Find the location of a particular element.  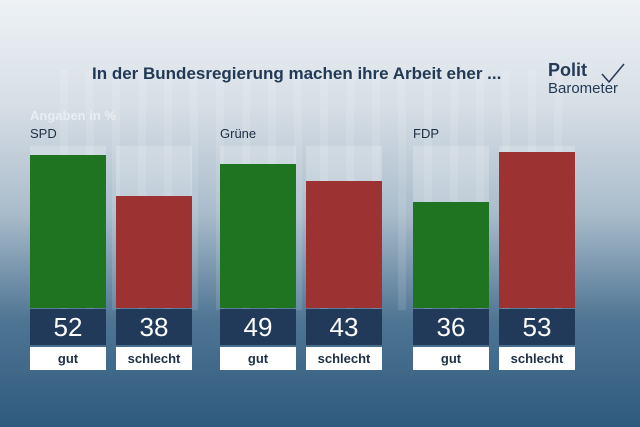

chart-panel: Grüne 49 gut 43 schlecht is located at coordinates (301, 248).